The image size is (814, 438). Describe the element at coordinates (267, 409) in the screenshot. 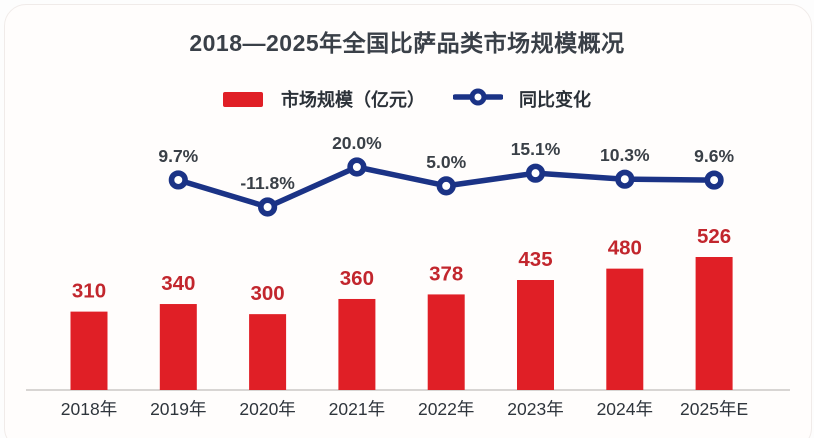

I see `x-label-2020年: 2020年` at that location.